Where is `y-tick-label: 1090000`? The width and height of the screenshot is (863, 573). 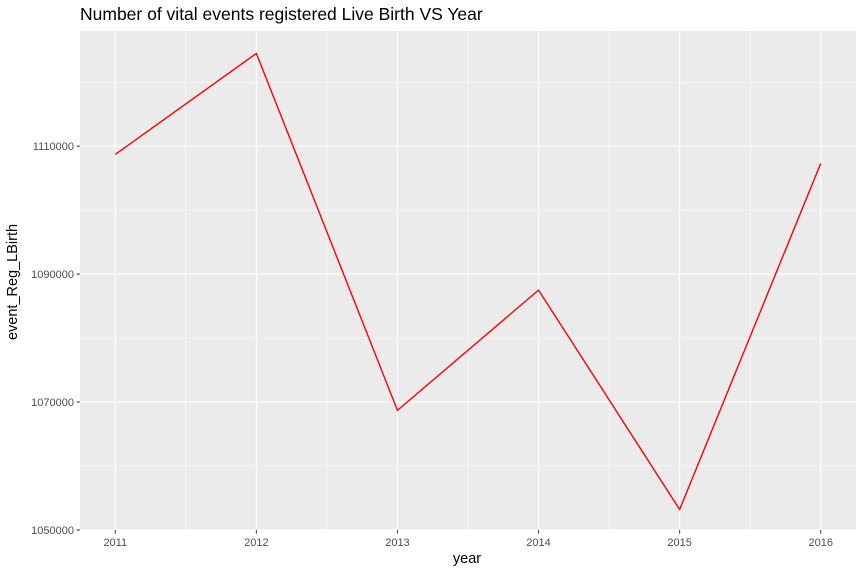 y-tick-label: 1090000 is located at coordinates (52, 275).